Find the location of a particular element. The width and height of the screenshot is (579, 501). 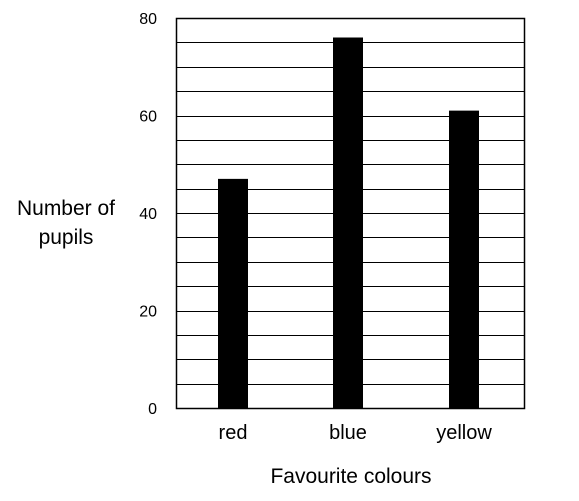

bar-yellow is located at coordinates (464, 259).